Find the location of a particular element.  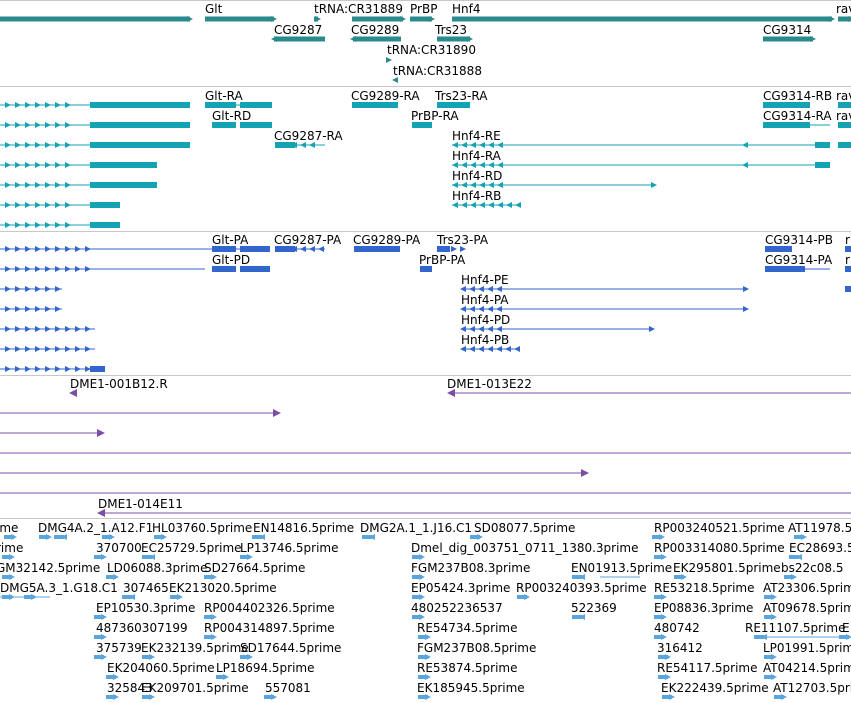

transcript-label: Glt-RD is located at coordinates (232, 116).